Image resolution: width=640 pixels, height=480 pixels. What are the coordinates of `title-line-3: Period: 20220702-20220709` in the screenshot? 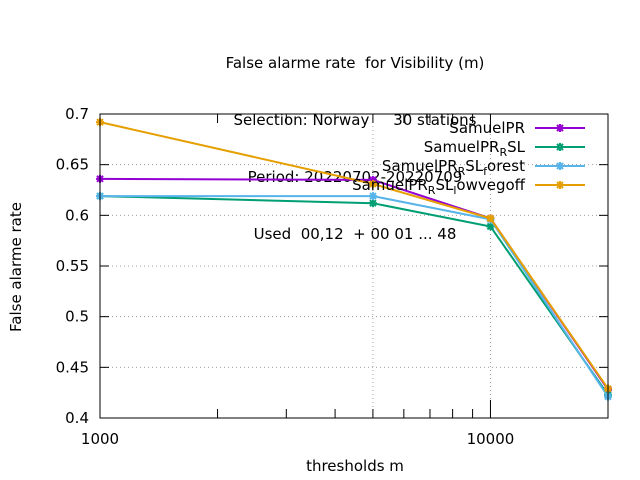 It's located at (355, 177).